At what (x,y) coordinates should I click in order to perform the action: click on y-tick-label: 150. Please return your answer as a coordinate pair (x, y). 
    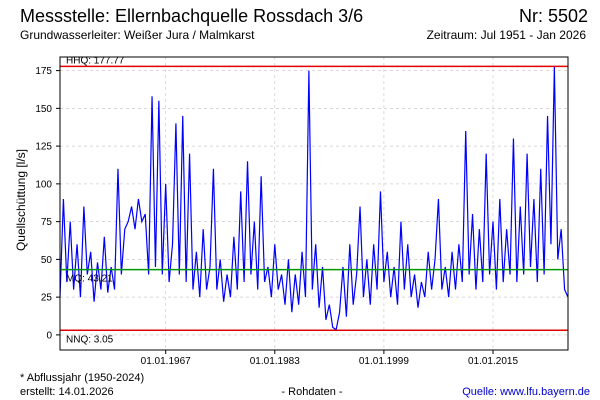
    Looking at the image, I should click on (43, 109).